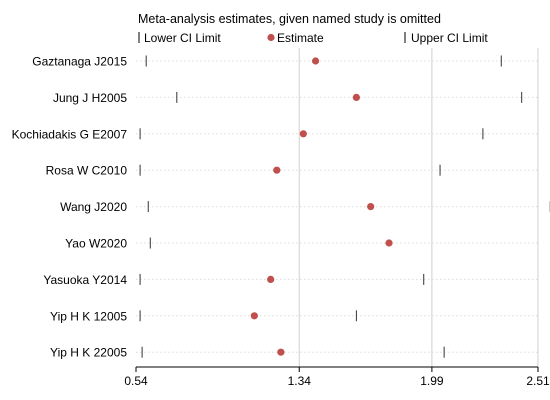 This screenshot has height=400, width=550. Describe the element at coordinates (90, 98) in the screenshot. I see `study-label: Jung J H2005` at that location.